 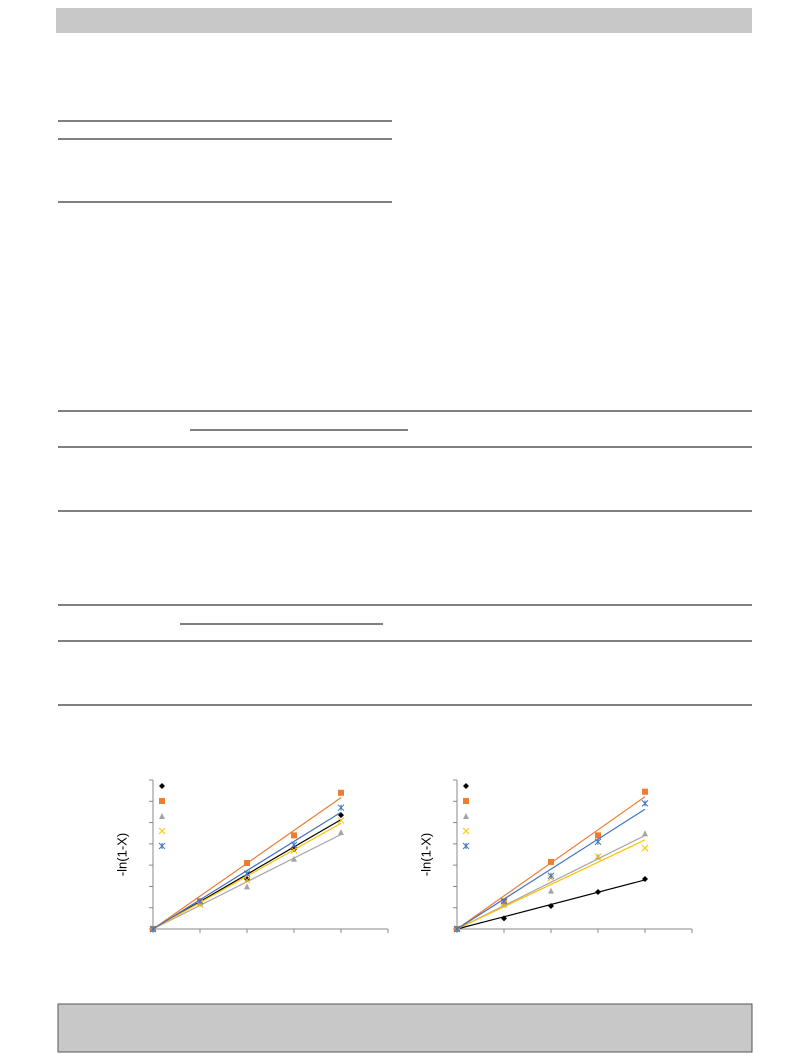 What do you see at coordinates (404, 20) in the screenshot?
I see `header-bar` at bounding box center [404, 20].